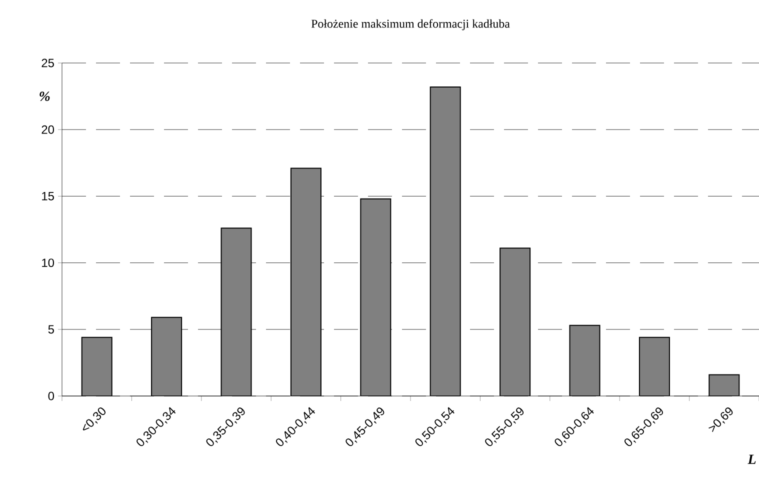 This screenshot has height=493, width=759. I want to click on y-tick-label: 15, so click(48, 196).